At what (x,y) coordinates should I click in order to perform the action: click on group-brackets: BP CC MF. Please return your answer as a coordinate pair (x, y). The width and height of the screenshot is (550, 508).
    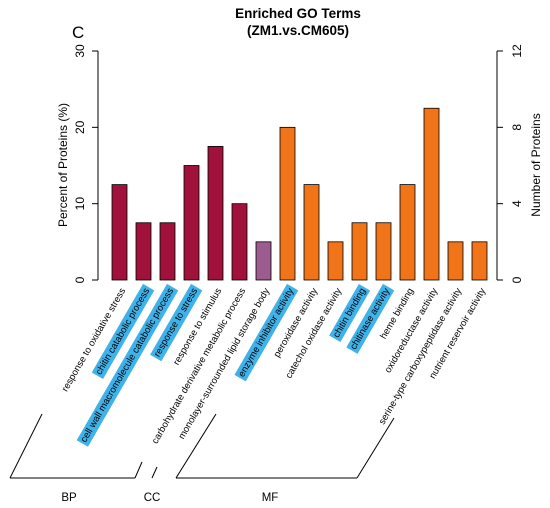
    Looking at the image, I should click on (202, 458).